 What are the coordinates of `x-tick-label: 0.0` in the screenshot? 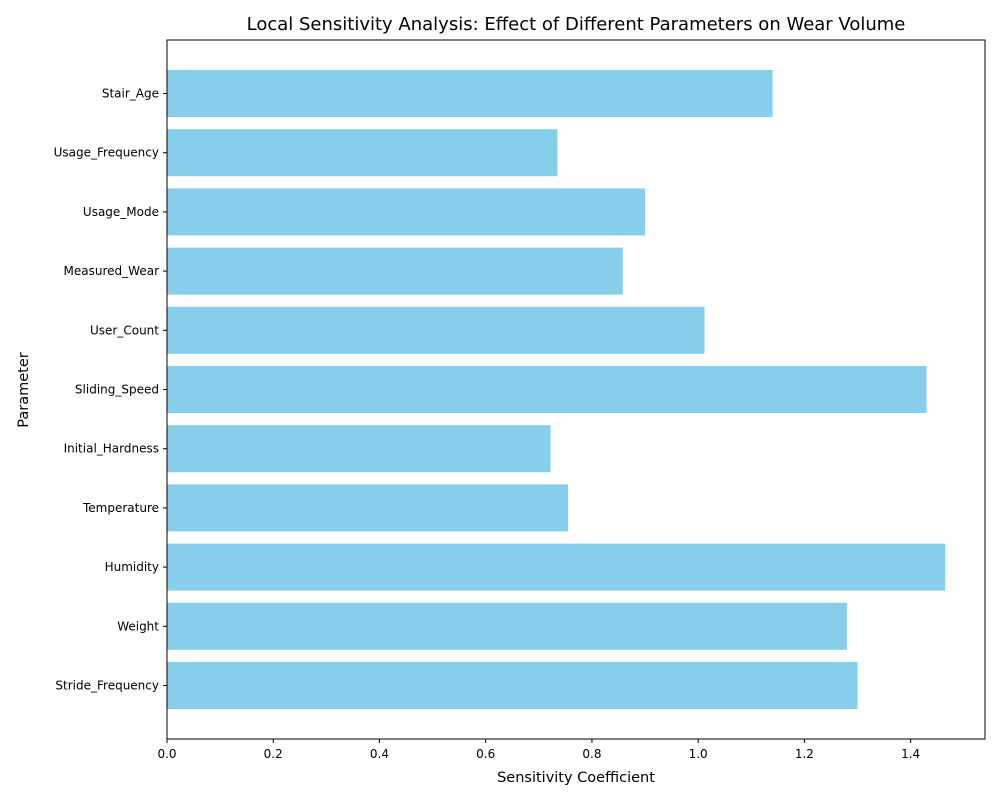 It's located at (166, 754).